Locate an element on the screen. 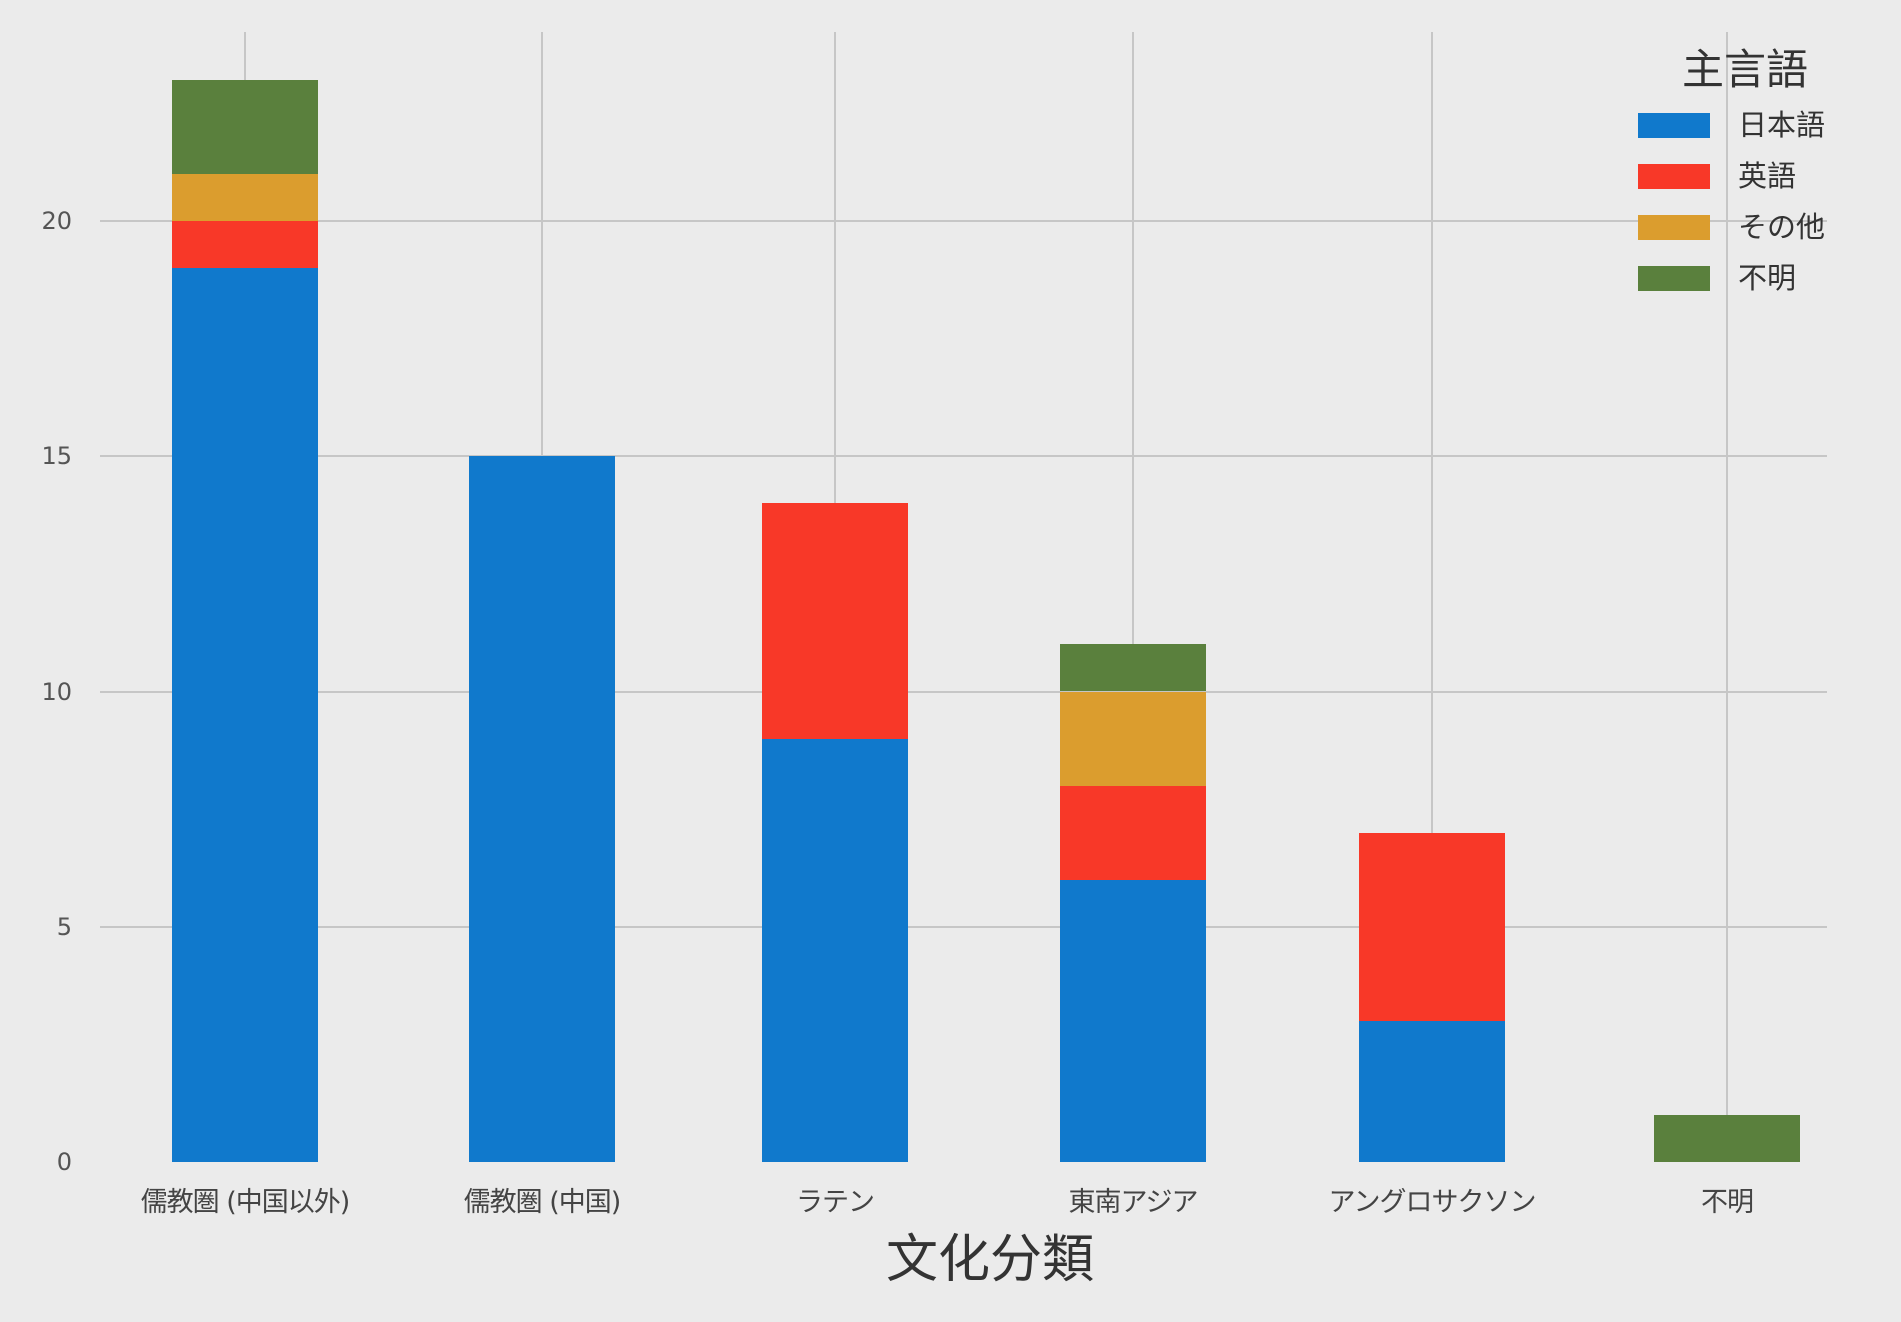 This screenshot has height=1322, width=1901. x-tick-label: 儒教圏 (中国) is located at coordinates (542, 1202).